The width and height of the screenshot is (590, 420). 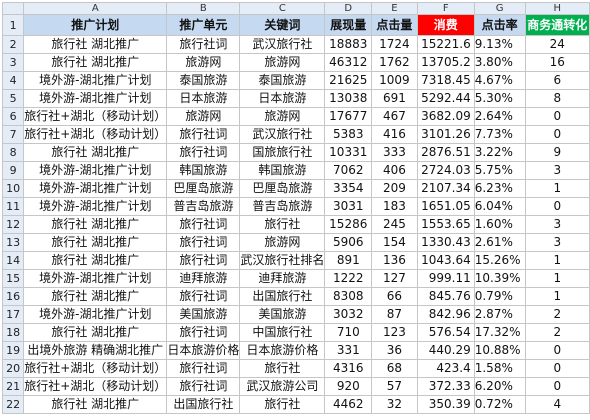 I want to click on cell-clicks: 68, so click(x=394, y=368).